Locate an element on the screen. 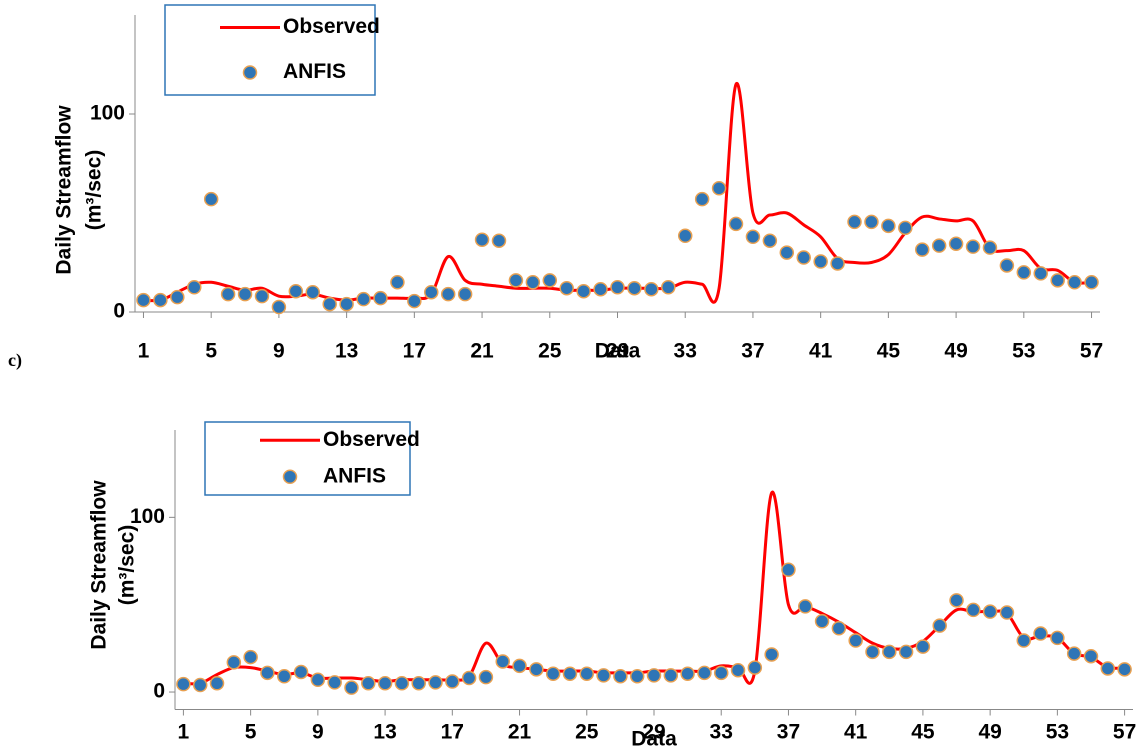 This screenshot has width=1148, height=754. x-tick-label: 21 is located at coordinates (482, 351).